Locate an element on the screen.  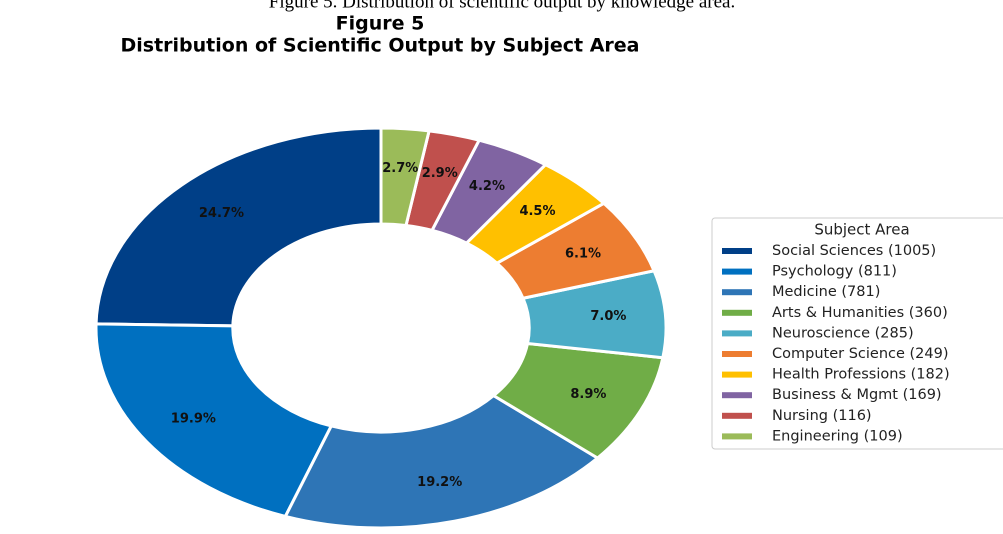
legend-box is located at coordinates (857, 333).